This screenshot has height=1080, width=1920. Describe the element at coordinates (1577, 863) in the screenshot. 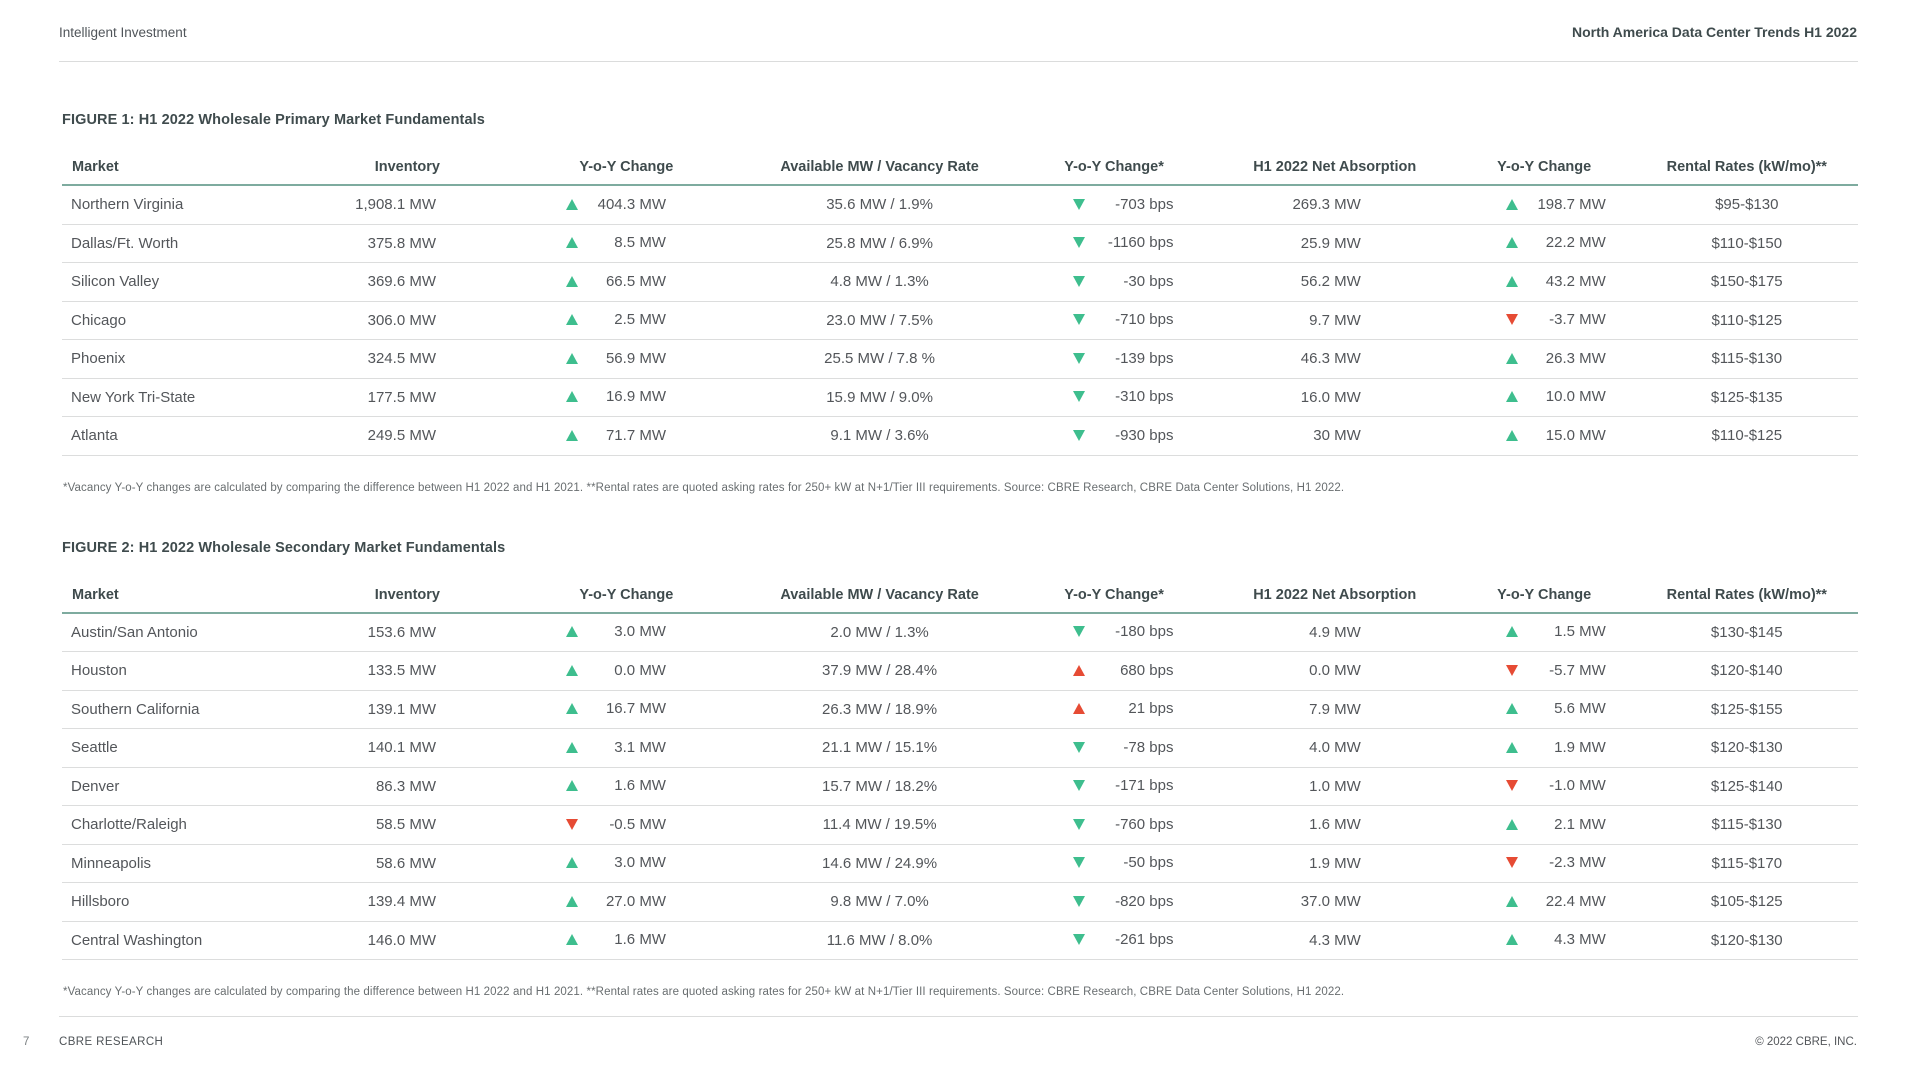

I see `change-value: -2.3 MW` at that location.